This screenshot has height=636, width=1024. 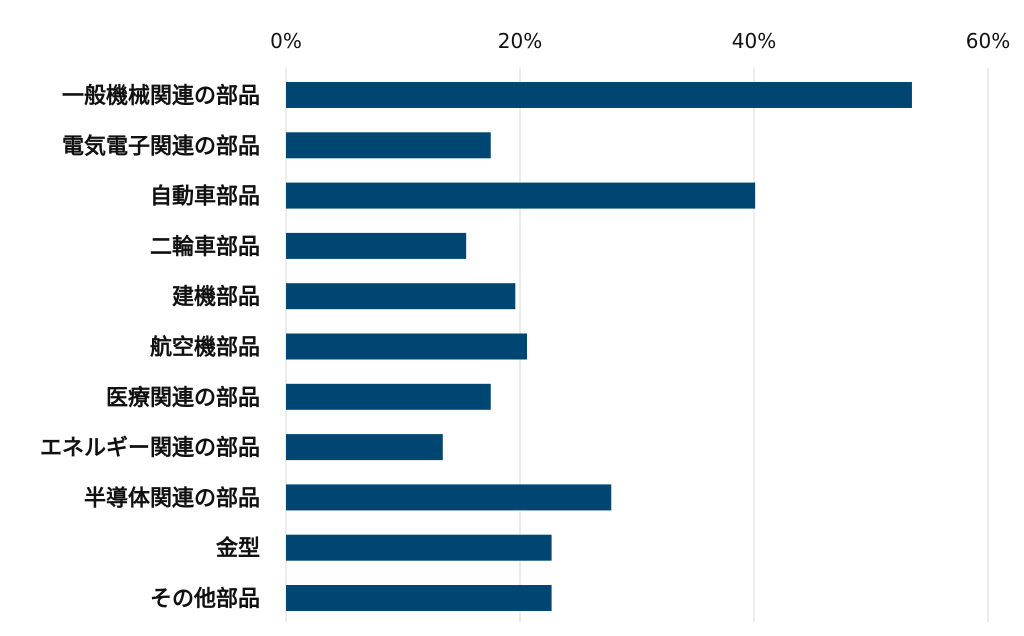 I want to click on category-label: 航空機部品, so click(x=205, y=348).